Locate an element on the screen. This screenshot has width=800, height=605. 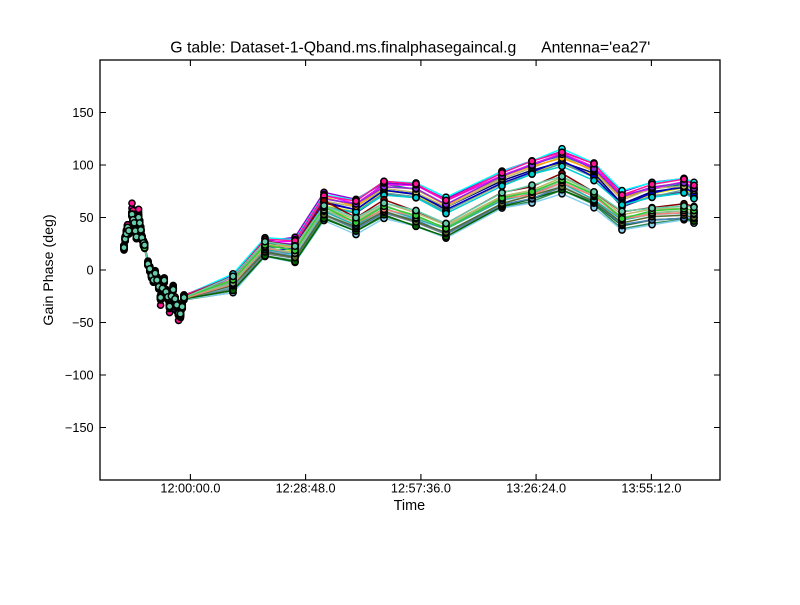
svg-text: −150 is located at coordinates (79, 428).